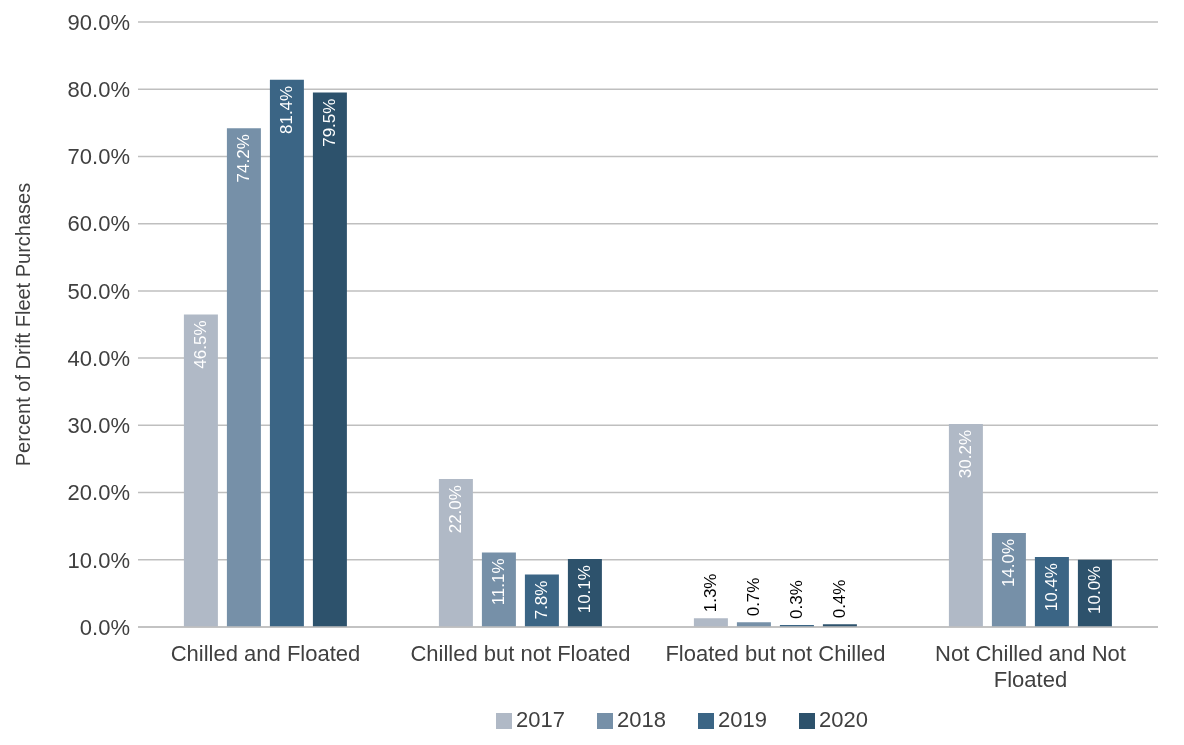 The height and width of the screenshot is (745, 1184). Describe the element at coordinates (98, 426) in the screenshot. I see `y-tick-label: 30.0%` at that location.